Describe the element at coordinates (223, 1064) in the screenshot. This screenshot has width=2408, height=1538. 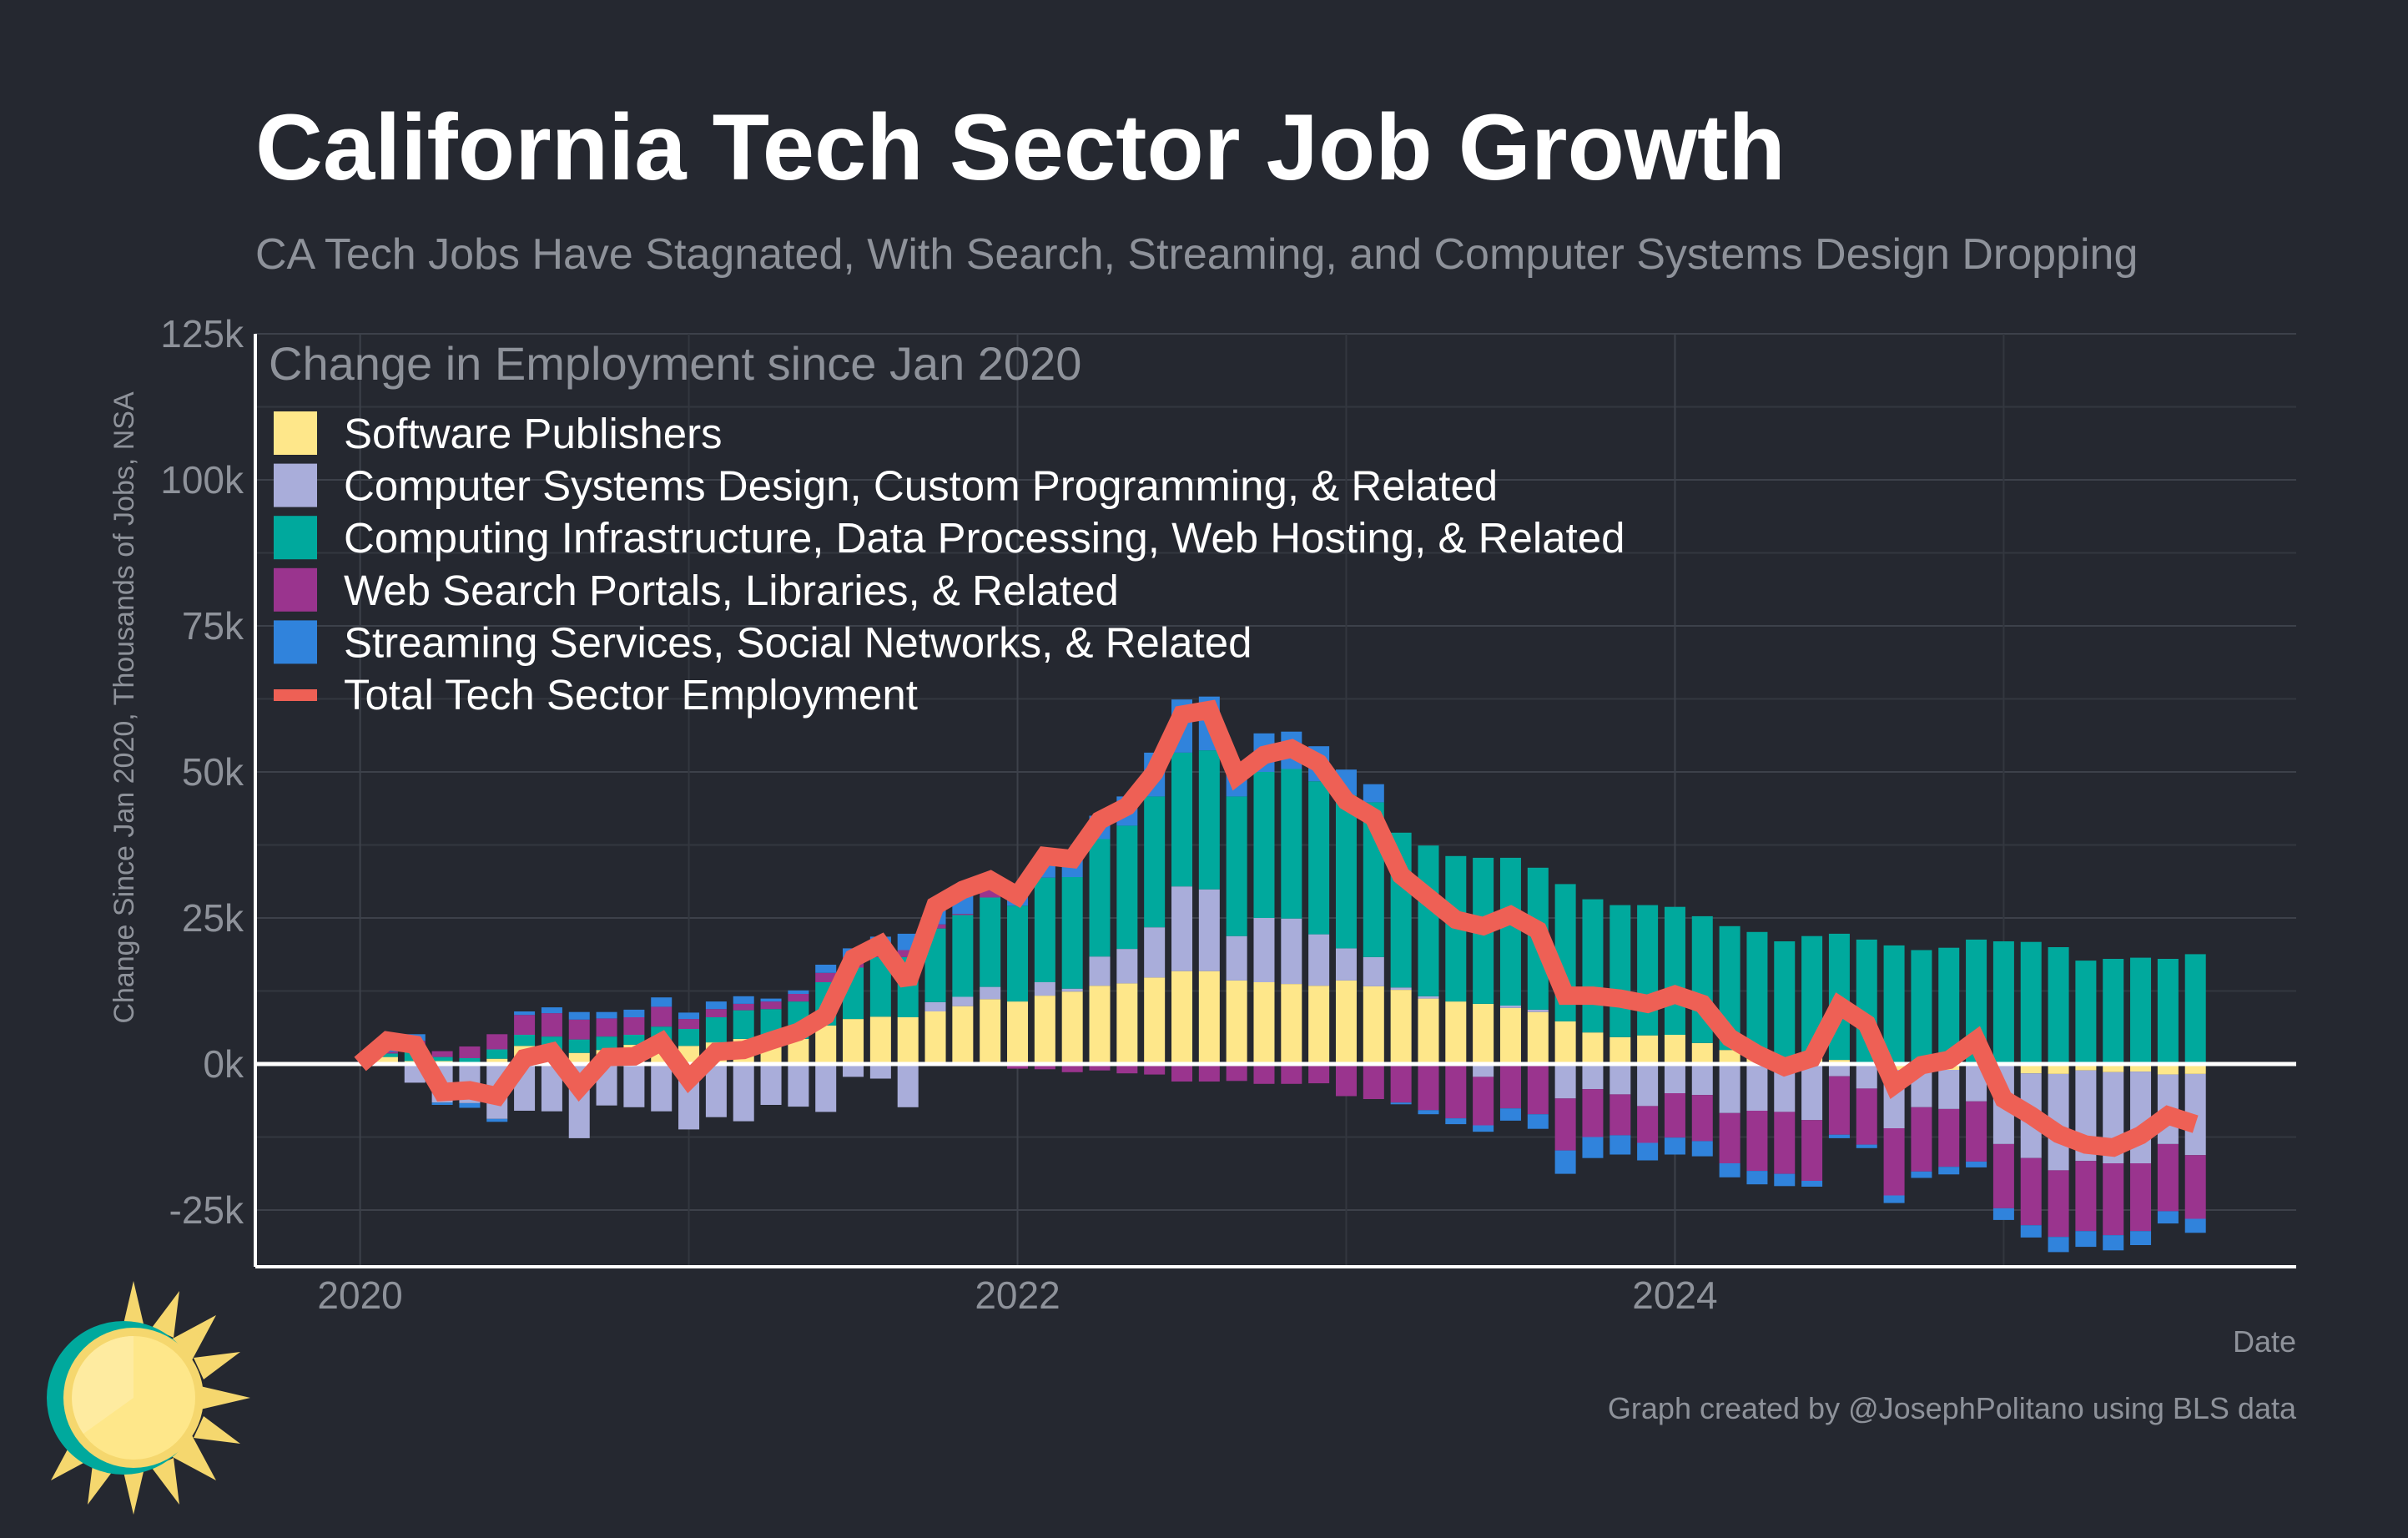
I see `y-tick-label: 0k` at that location.